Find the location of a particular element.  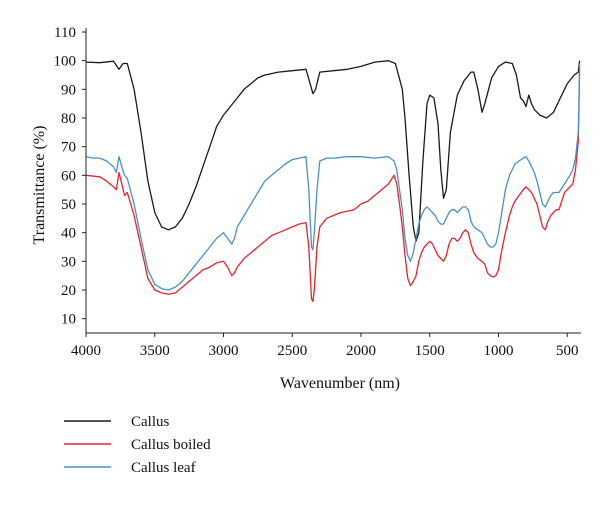

x-tick-label: 3500 is located at coordinates (155, 351).